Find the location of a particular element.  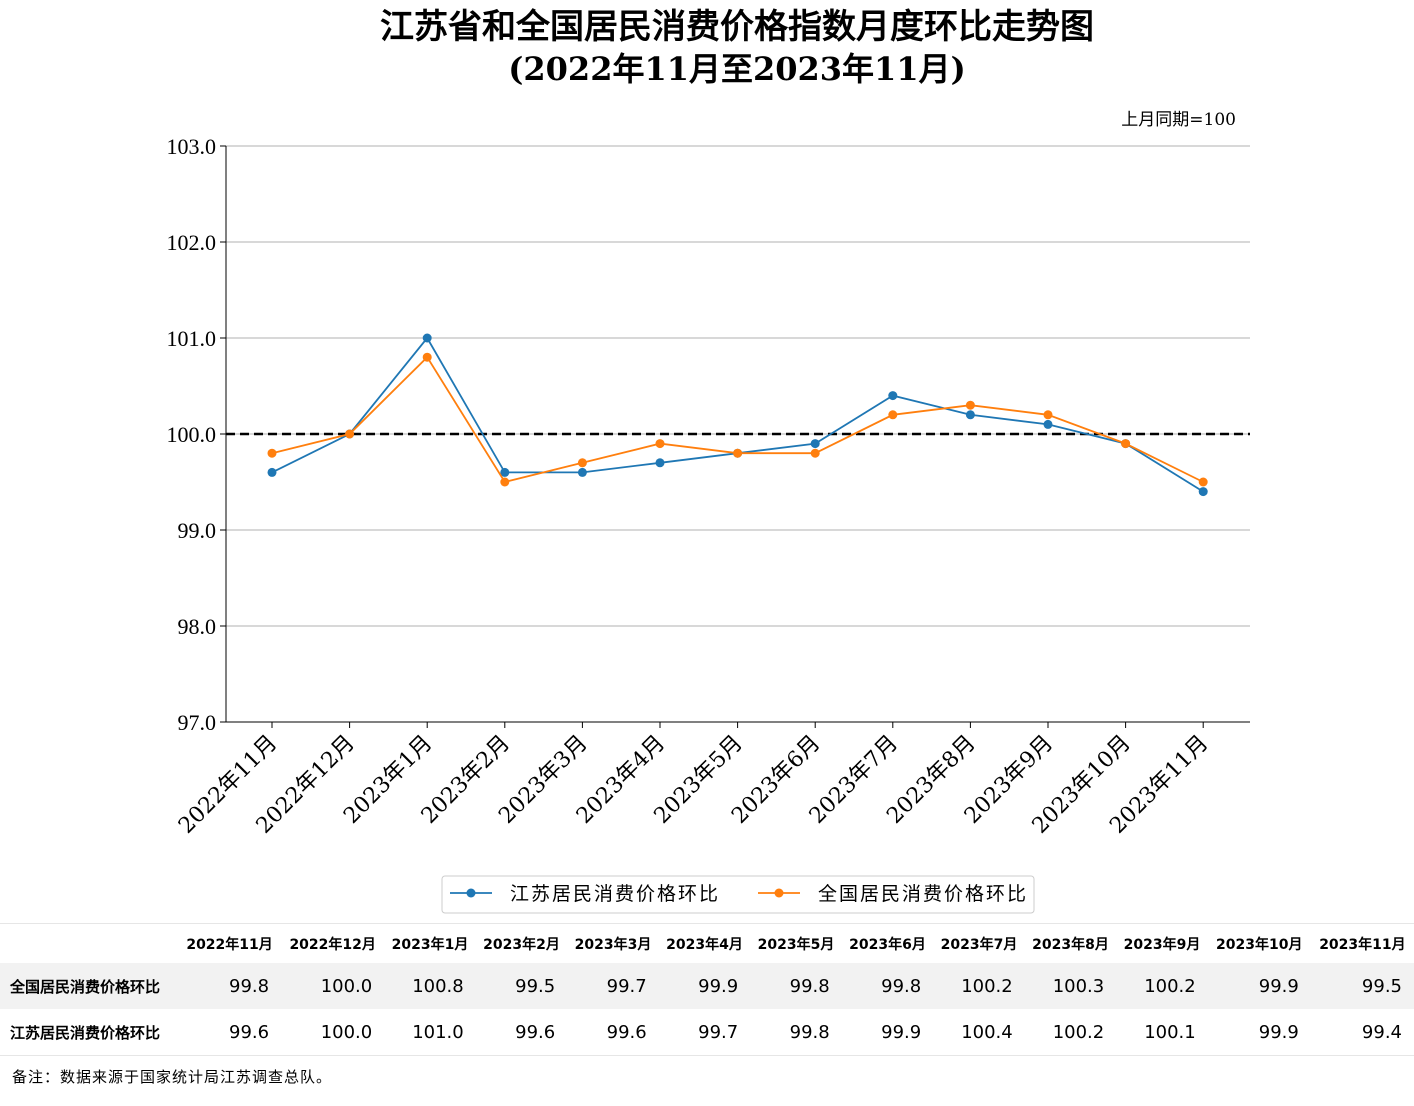

y-tick-label: 98.0 is located at coordinates (197, 626).